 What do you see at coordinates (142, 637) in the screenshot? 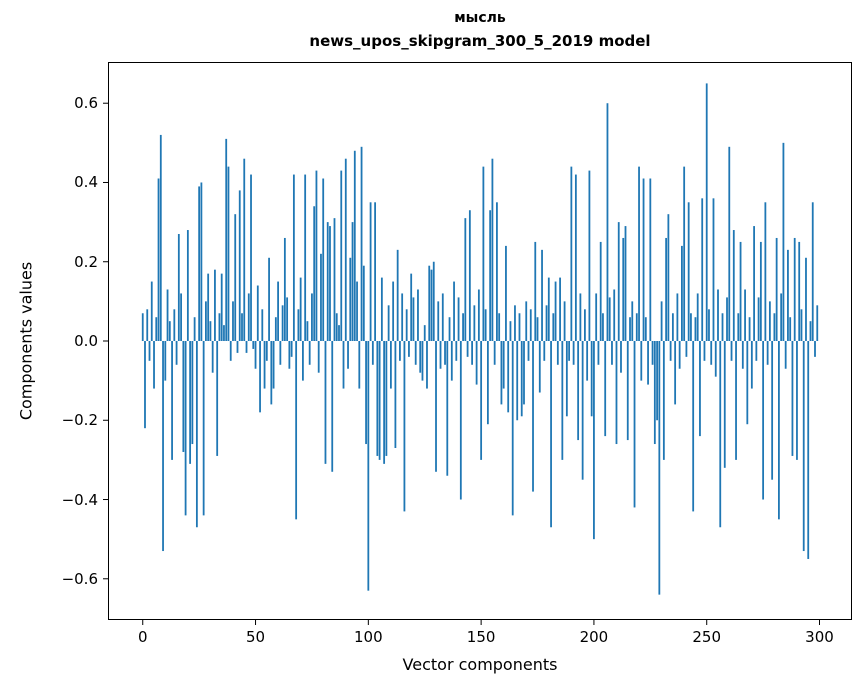
I see `x-tick-label: 0` at bounding box center [142, 637].